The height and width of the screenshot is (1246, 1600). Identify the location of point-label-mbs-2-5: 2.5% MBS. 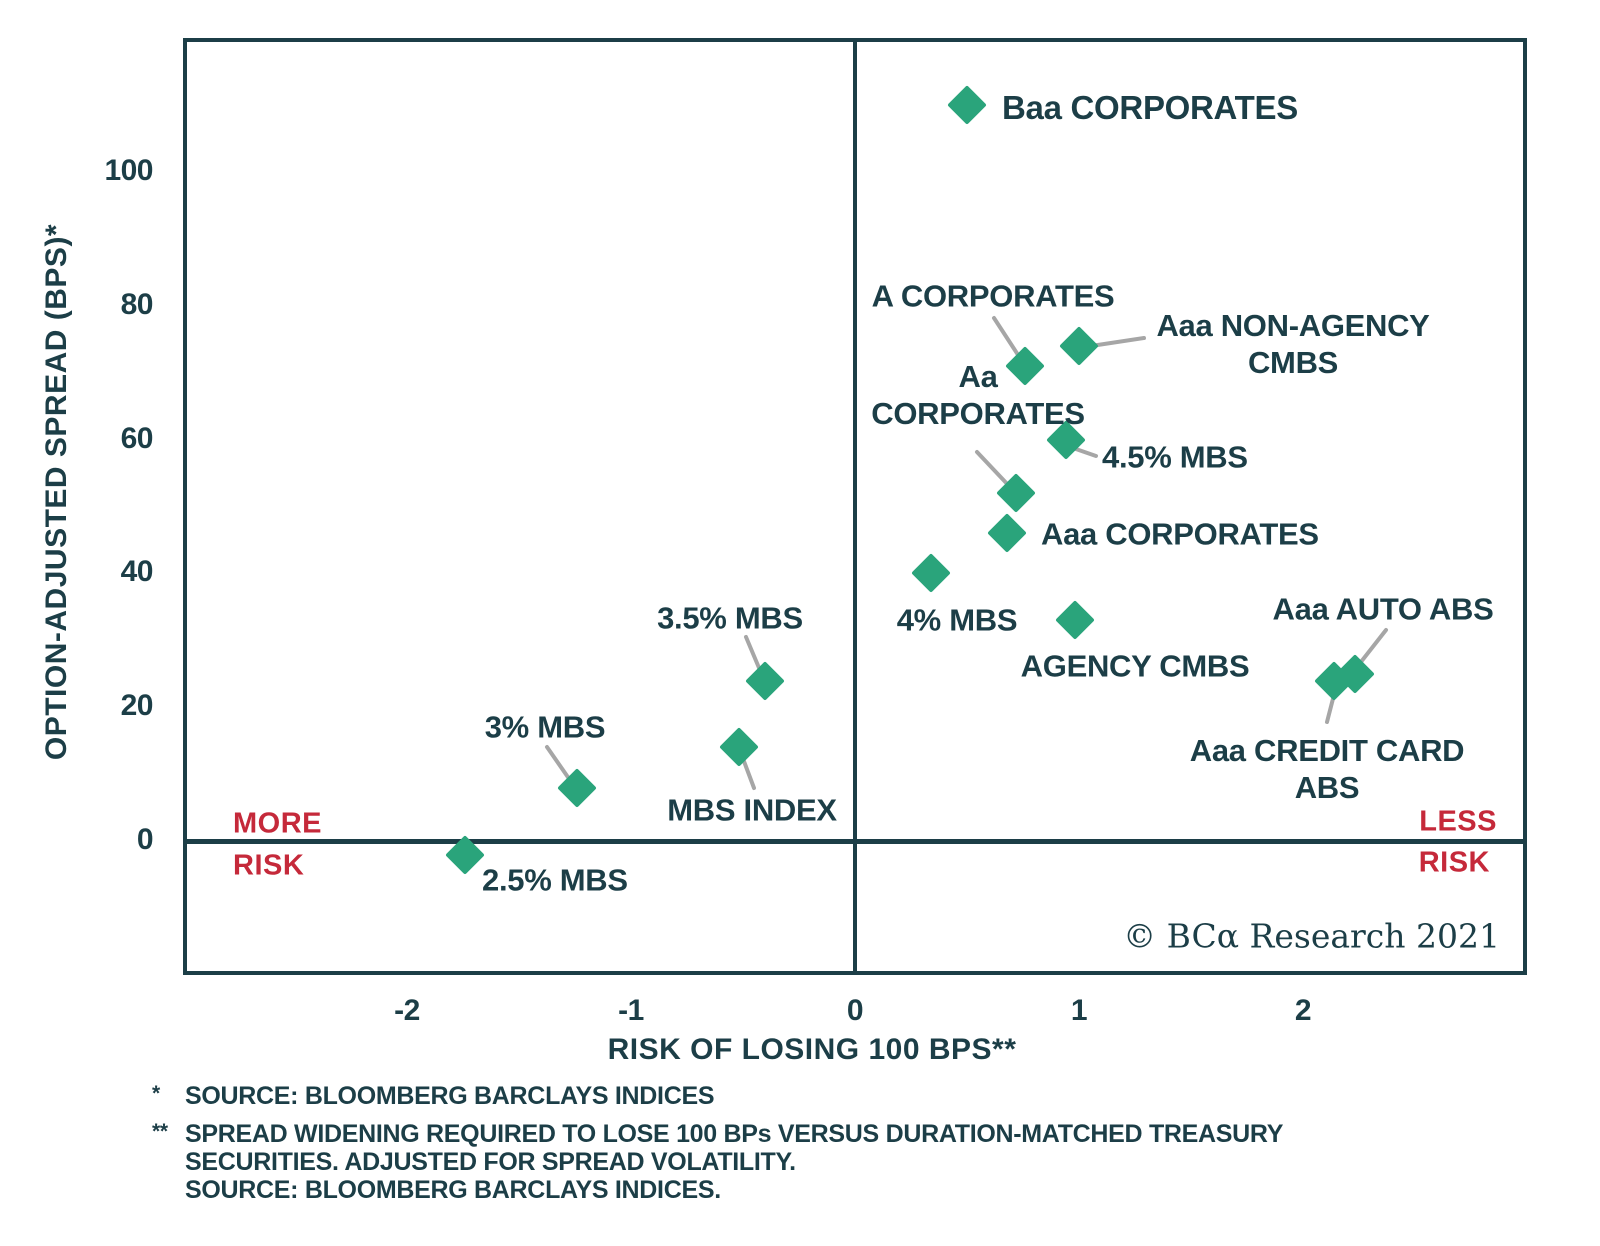
(555, 879).